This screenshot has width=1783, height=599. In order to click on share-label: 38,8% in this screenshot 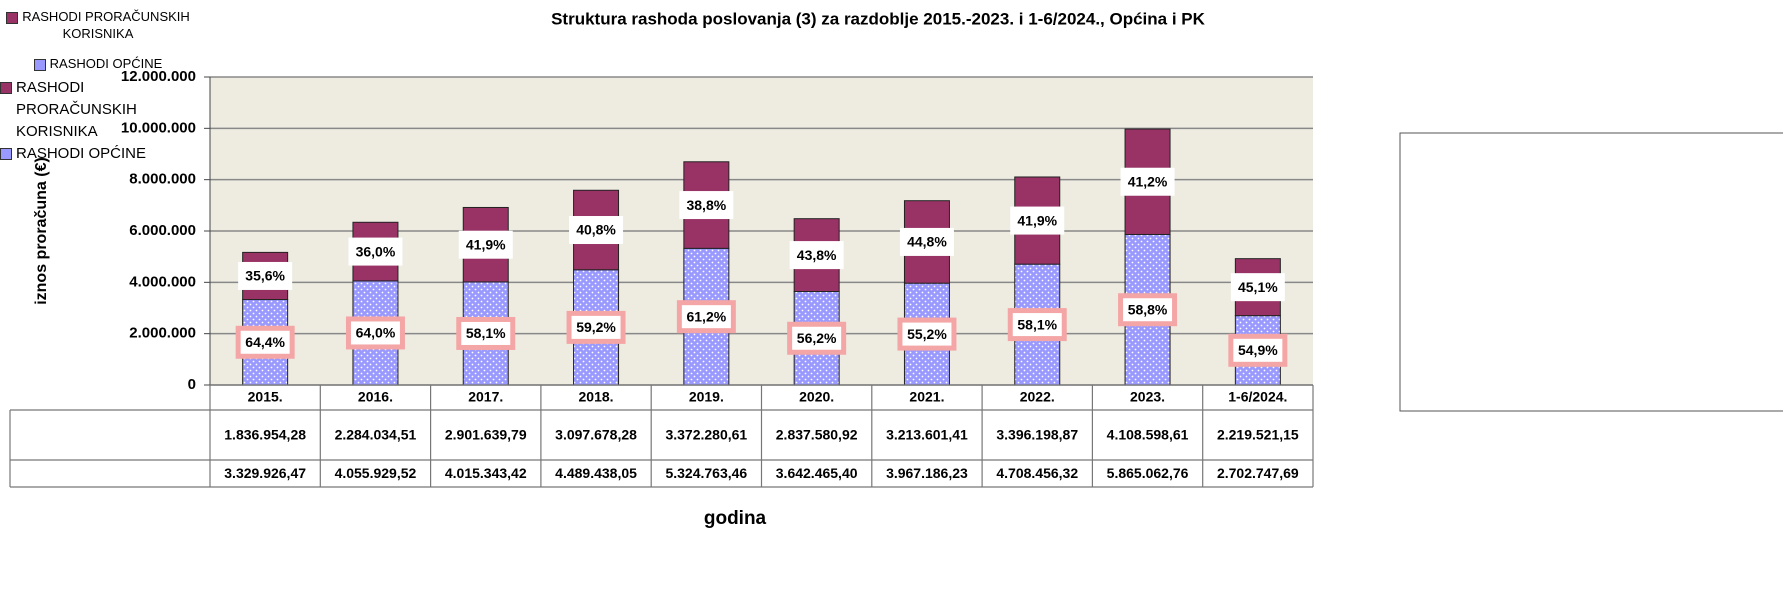, I will do `click(706, 205)`.